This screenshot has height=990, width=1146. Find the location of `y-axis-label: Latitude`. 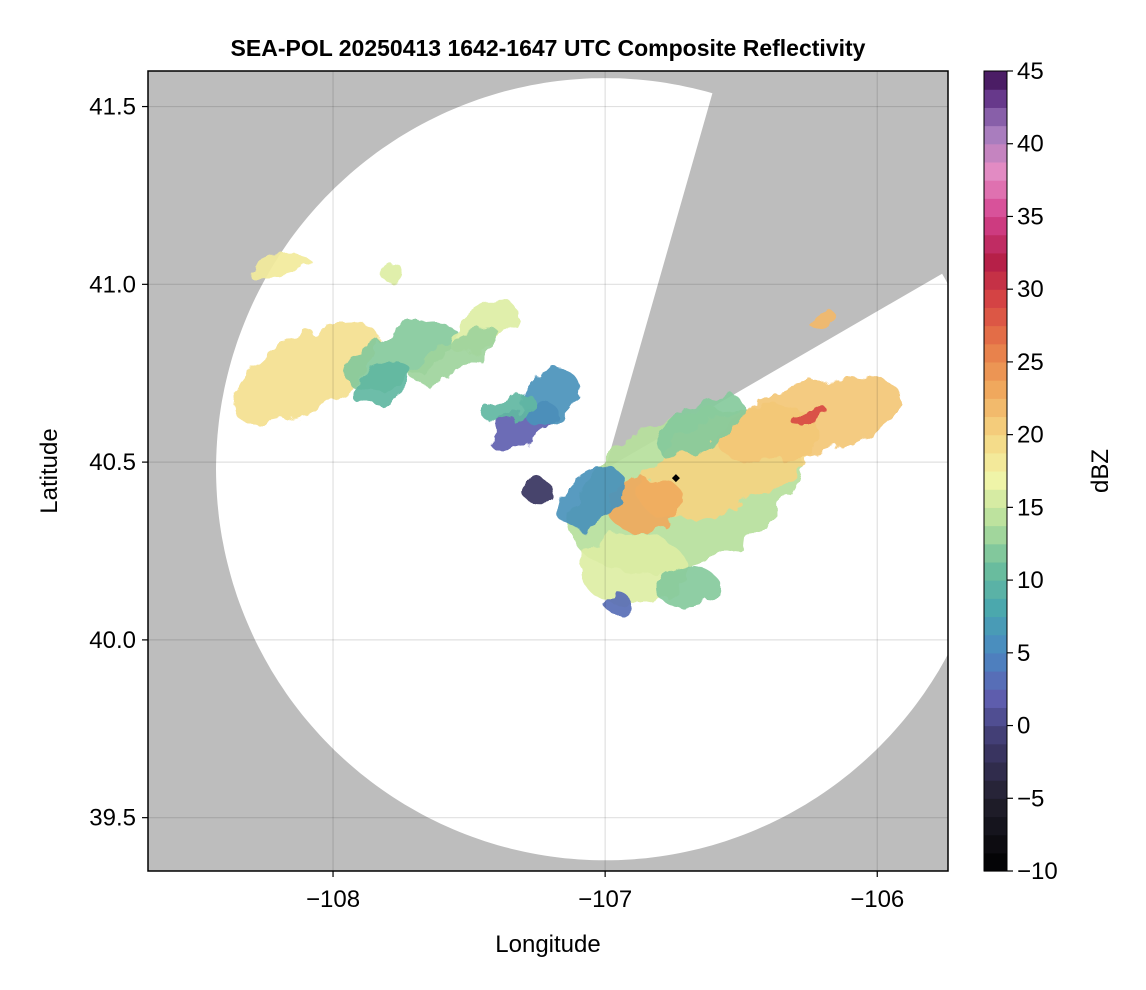

y-axis-label: Latitude is located at coordinates (49, 470).